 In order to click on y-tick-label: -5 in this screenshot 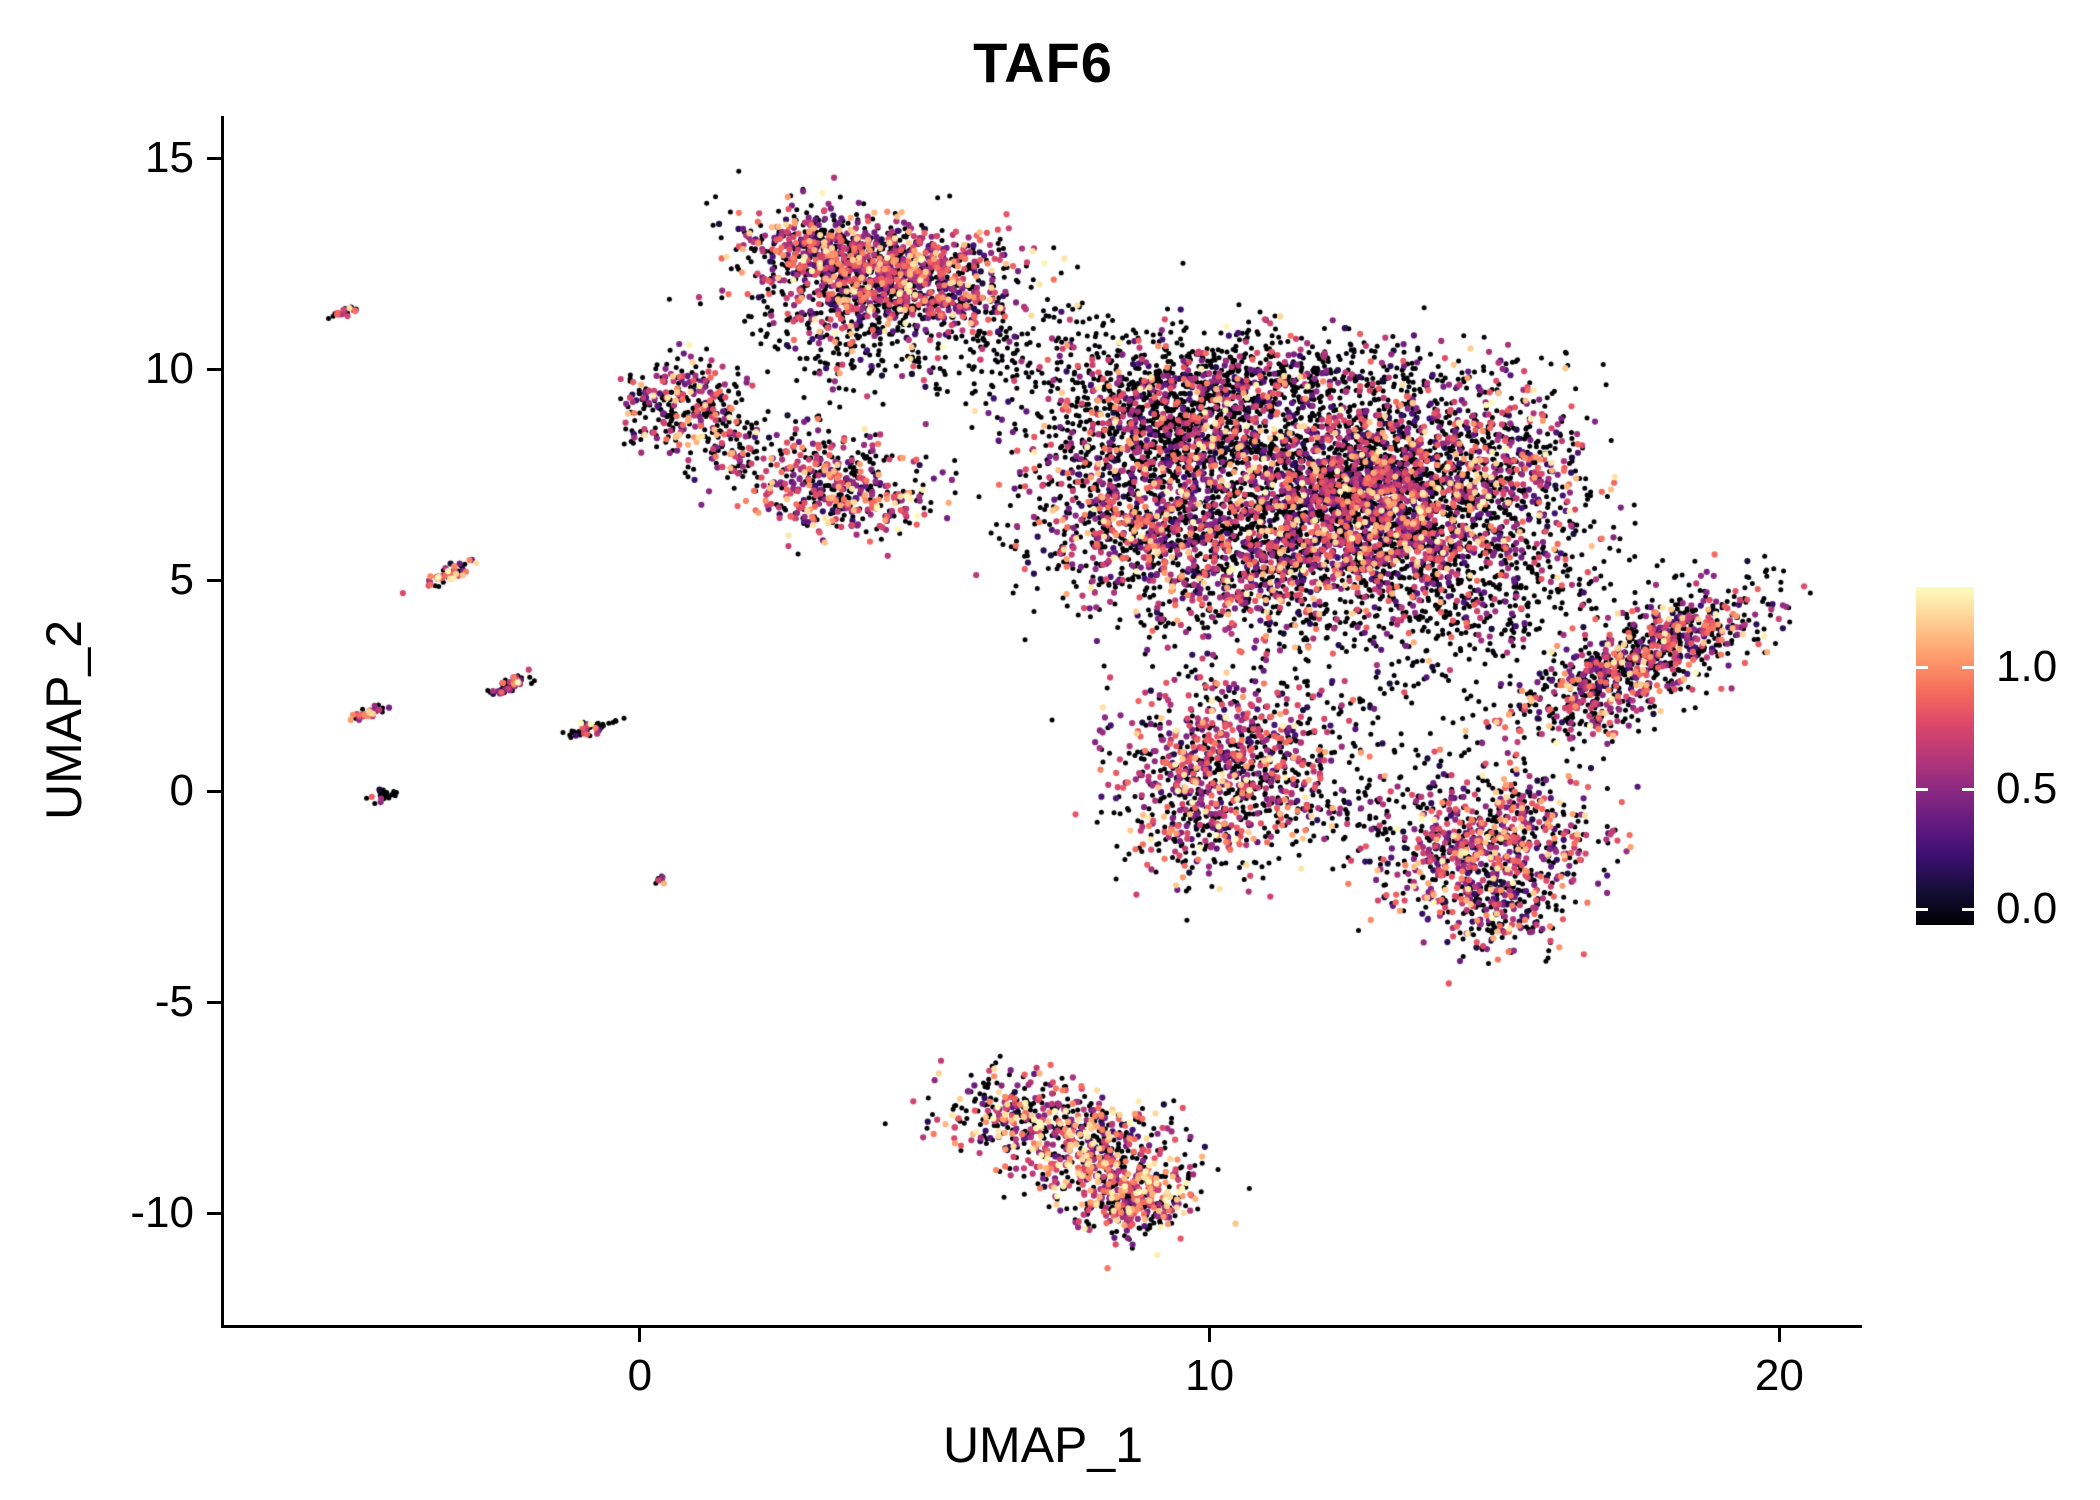, I will do `click(174, 1002)`.